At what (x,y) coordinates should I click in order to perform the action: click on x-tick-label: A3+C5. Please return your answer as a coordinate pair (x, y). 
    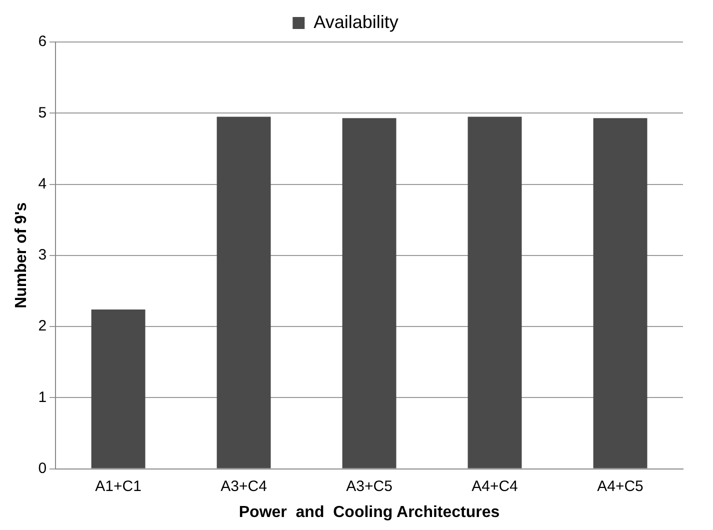
    Looking at the image, I should click on (369, 486).